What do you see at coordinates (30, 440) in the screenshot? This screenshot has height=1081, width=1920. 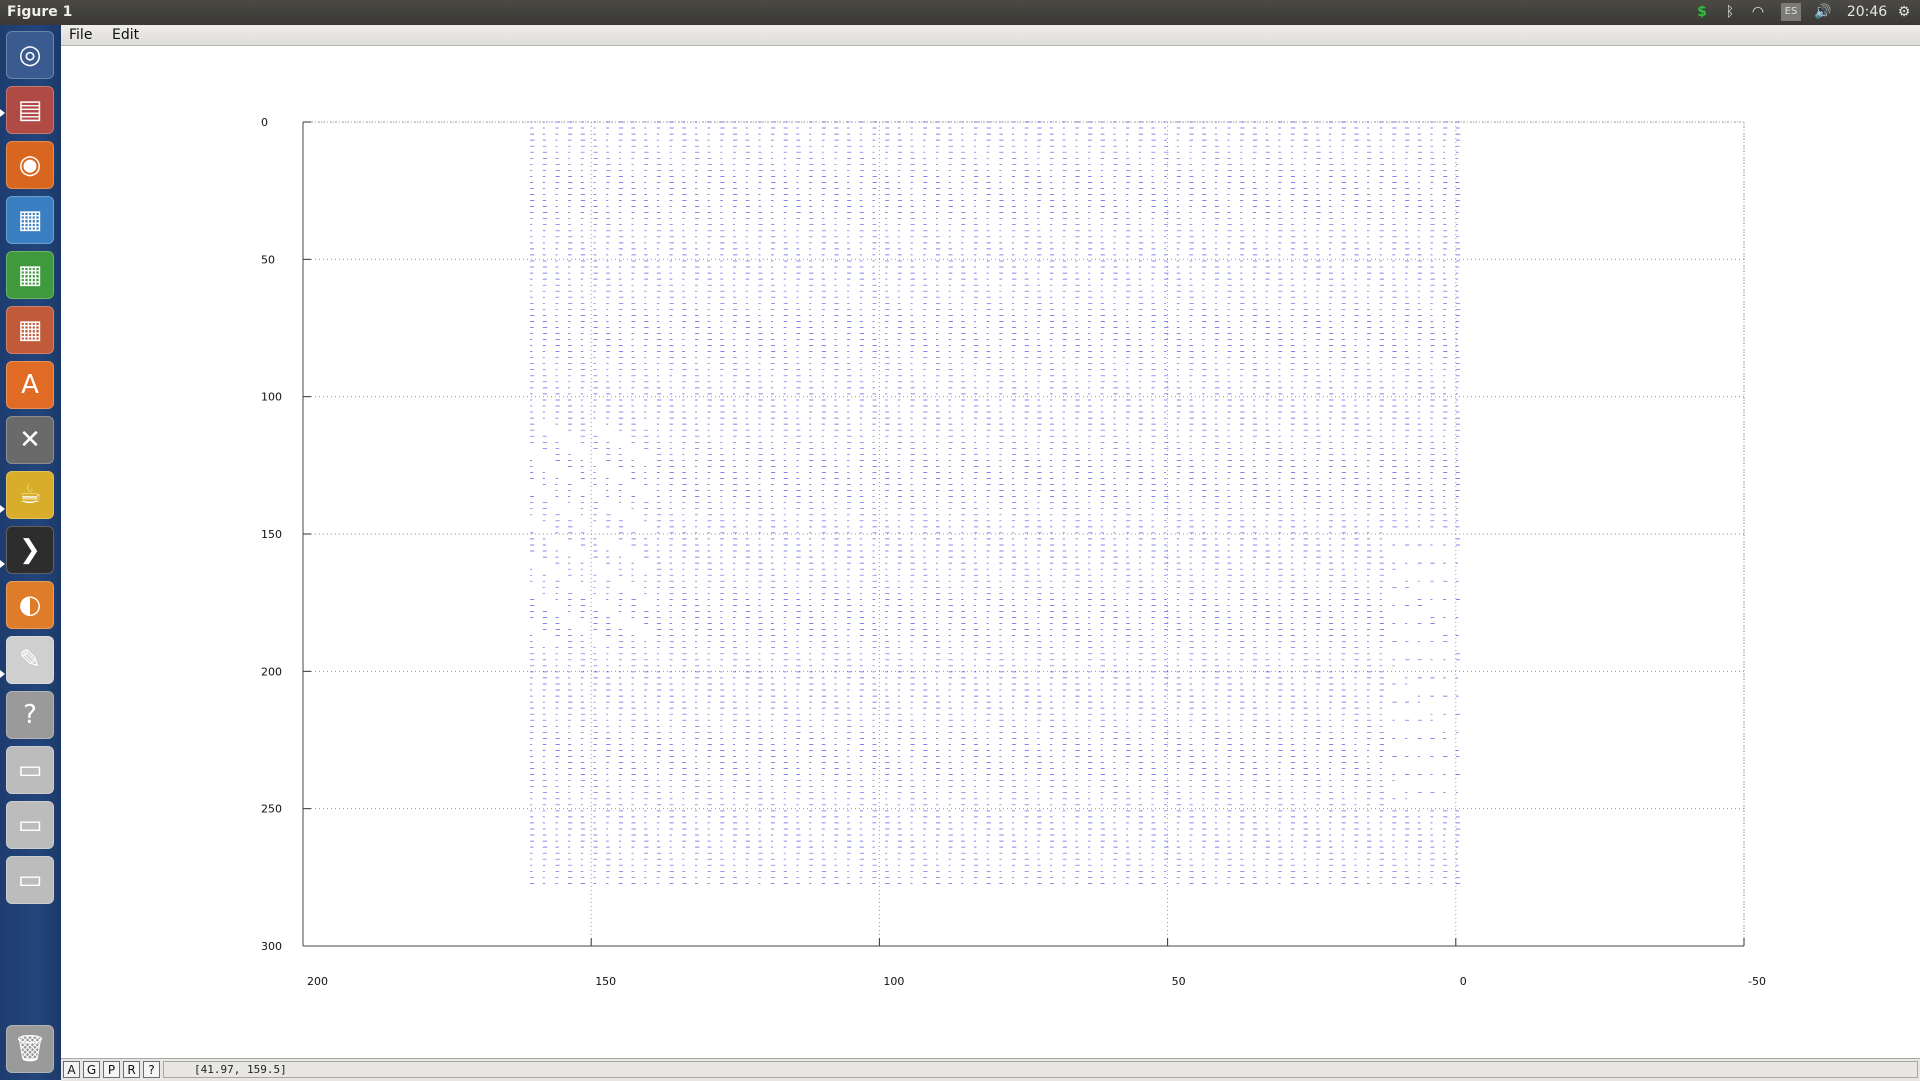 I see `settings-icon: ✕` at bounding box center [30, 440].